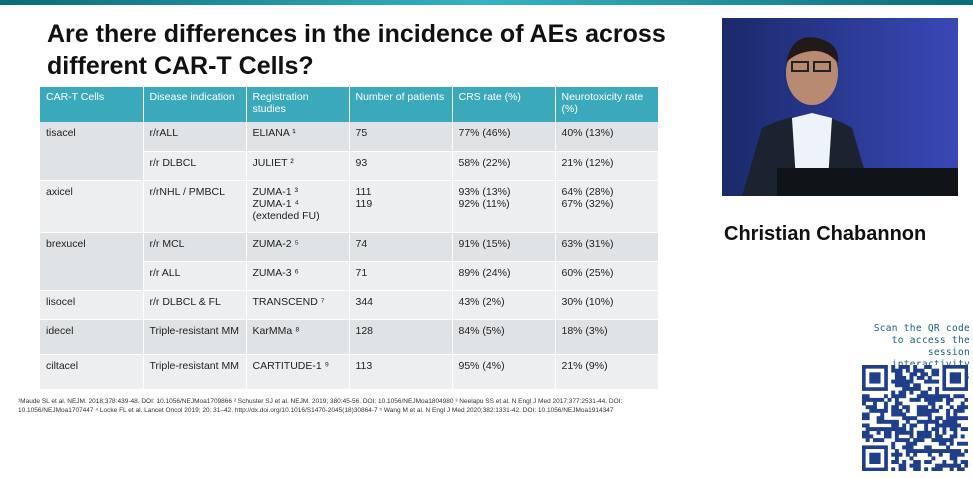  I want to click on table-cell: 113, so click(401, 372).